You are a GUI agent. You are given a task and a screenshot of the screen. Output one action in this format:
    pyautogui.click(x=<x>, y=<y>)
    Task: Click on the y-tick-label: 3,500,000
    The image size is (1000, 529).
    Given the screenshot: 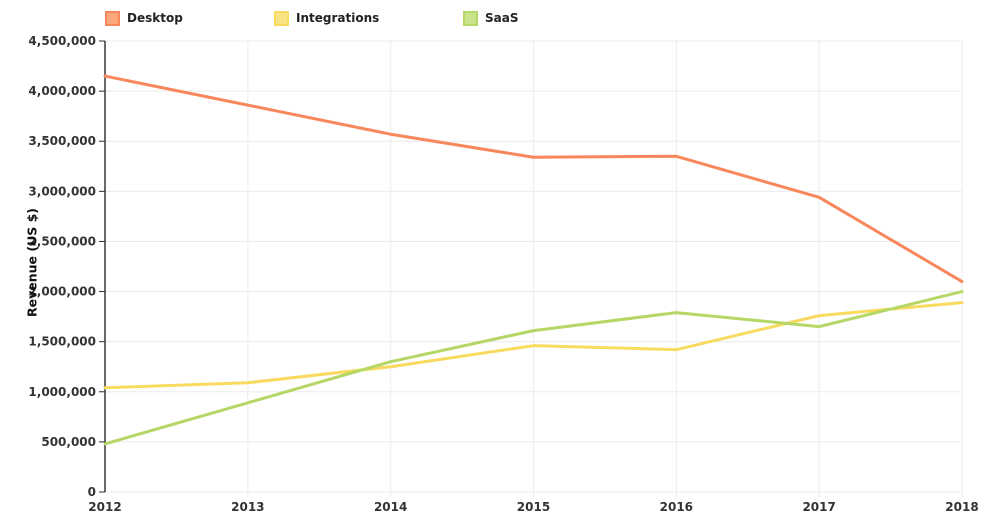 What is the action you would take?
    pyautogui.click(x=62, y=141)
    